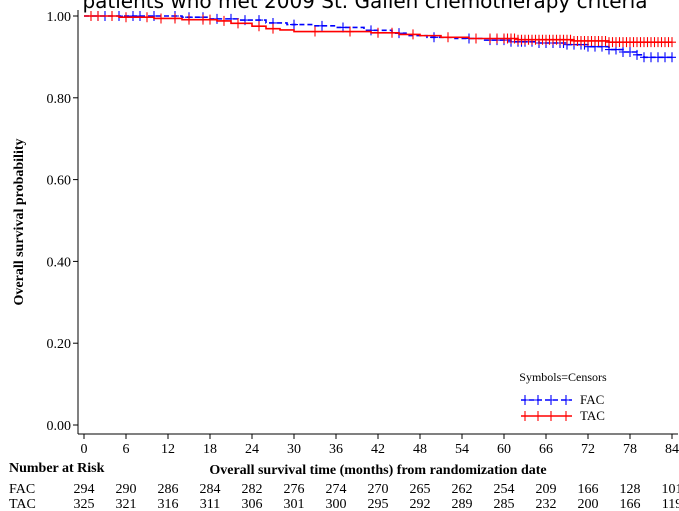  I want to click on x-axis-ticks: 0 6 12 18 24 30 36 42 48 54 60 66 72 78 84, so click(380, 445).